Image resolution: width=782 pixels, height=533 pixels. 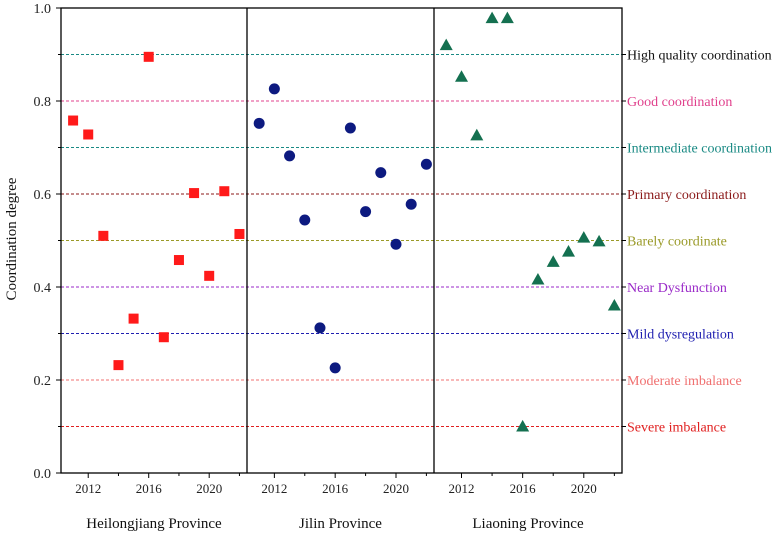 I want to click on panel-title: Liaoning Province, so click(x=528, y=524).